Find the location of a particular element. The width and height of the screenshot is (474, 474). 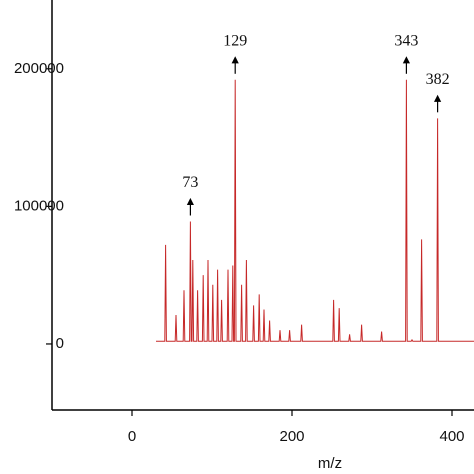

x-tick-label: 0 is located at coordinates (132, 436).